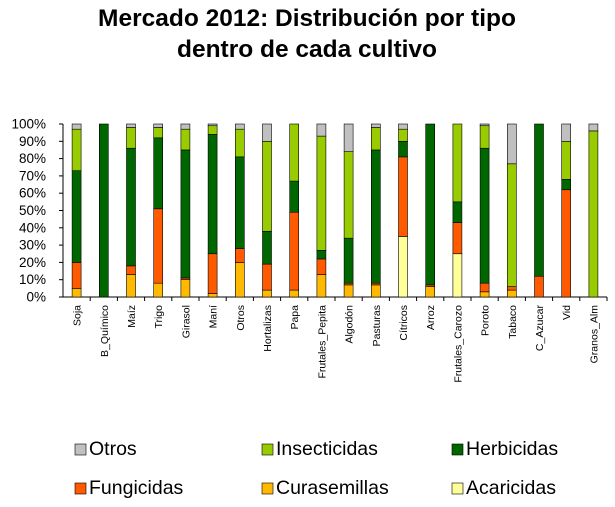  What do you see at coordinates (458, 344) in the screenshot?
I see `x-category-label: Frutales_Carozo` at bounding box center [458, 344].